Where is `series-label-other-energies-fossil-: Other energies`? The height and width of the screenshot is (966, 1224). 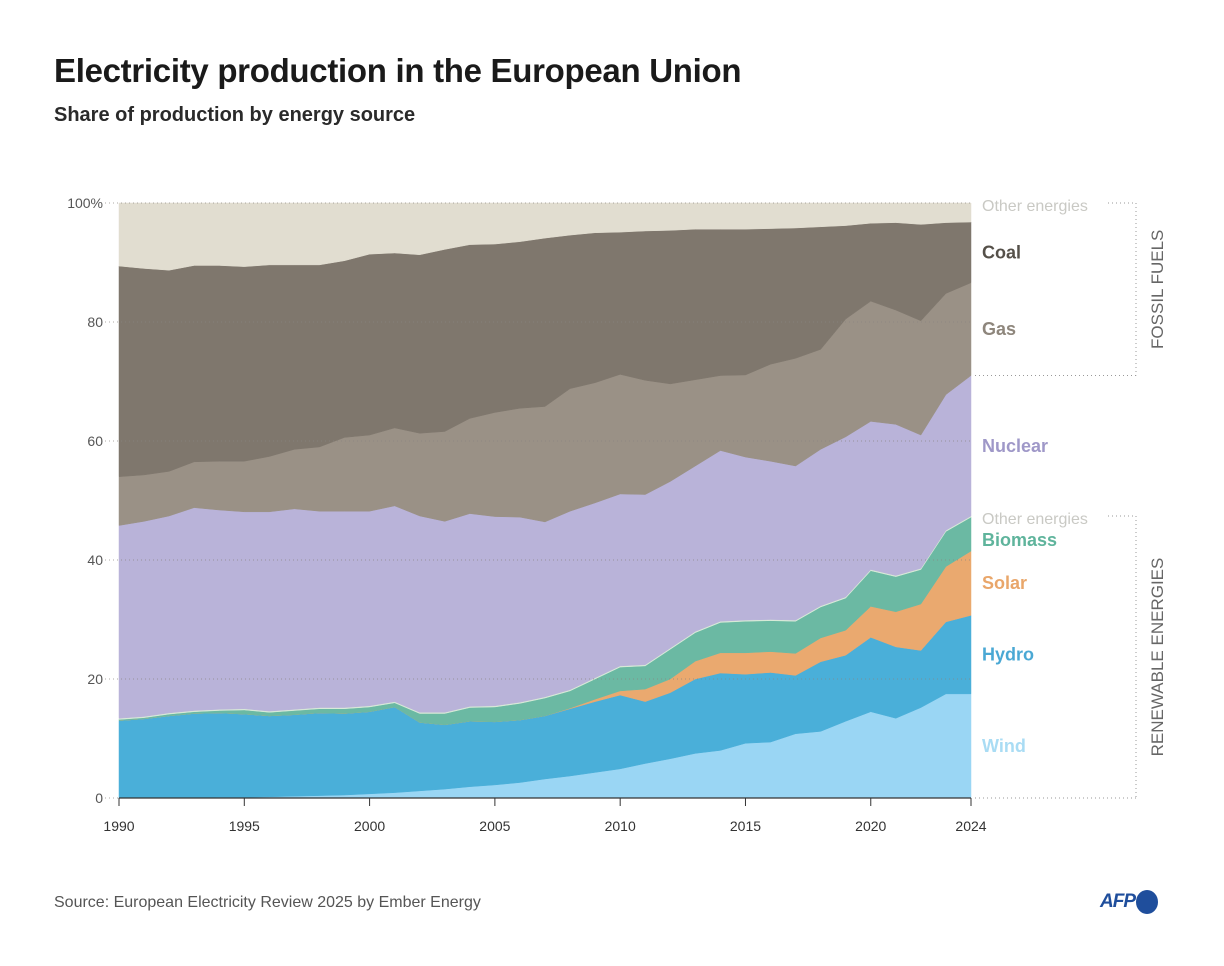 series-label-other-energies-fossil-: Other energies is located at coordinates (1035, 206).